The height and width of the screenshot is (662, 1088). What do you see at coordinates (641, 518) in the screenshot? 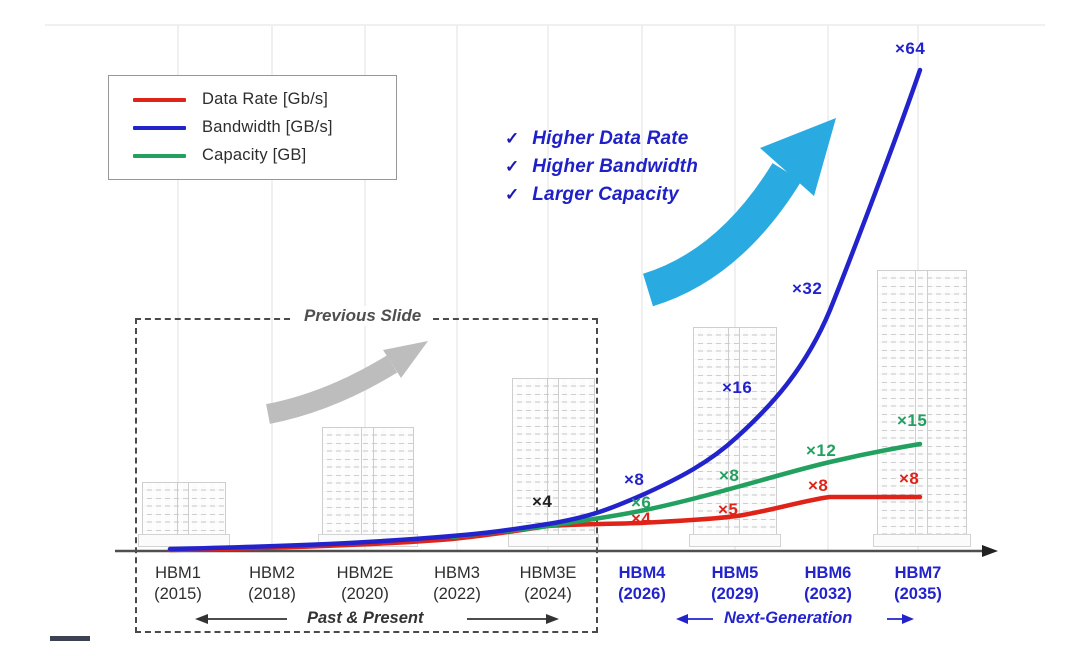
I see `point-label-hbm4-data-rate: ×4` at bounding box center [641, 518].